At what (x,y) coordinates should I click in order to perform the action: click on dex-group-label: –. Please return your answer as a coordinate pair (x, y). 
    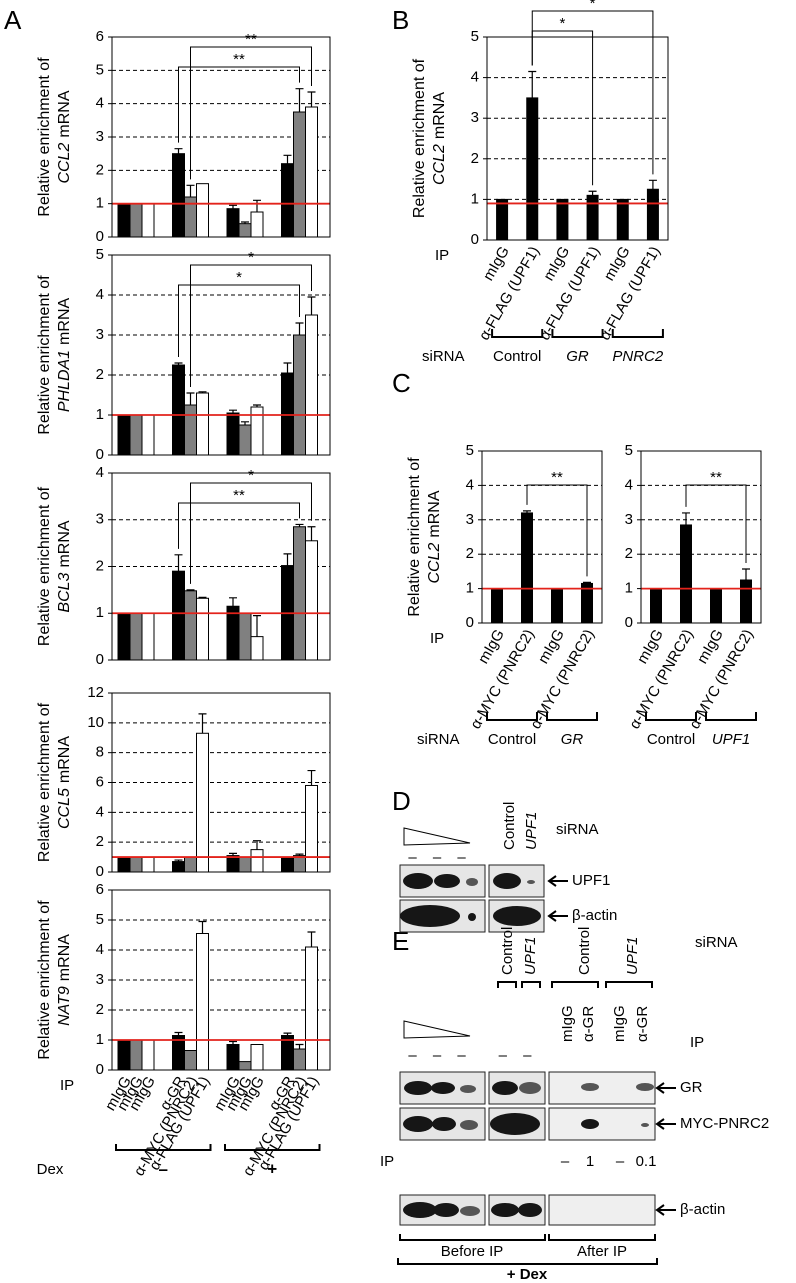
    Looking at the image, I should click on (163, 1168).